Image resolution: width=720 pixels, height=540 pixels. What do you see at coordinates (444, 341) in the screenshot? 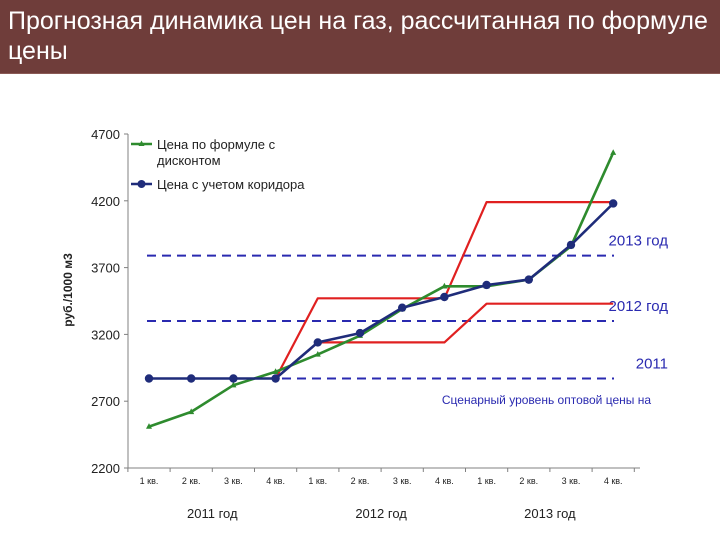
I see `corridor-lower-line` at bounding box center [444, 341].